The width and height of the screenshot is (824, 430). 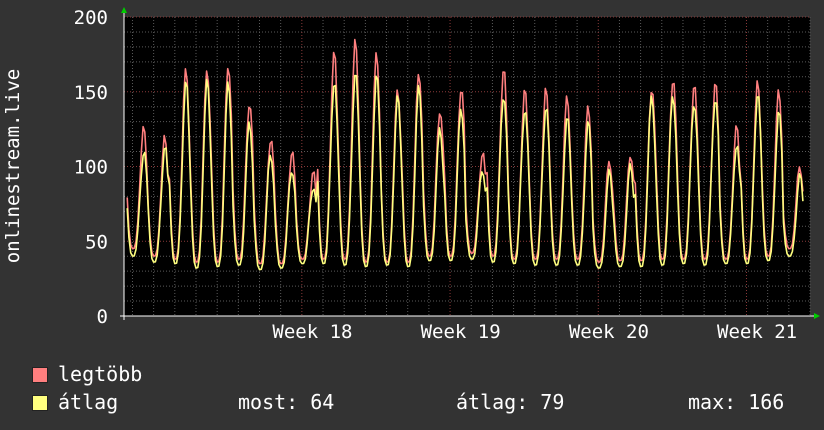 I want to click on x-tick-label: Week 21, so click(x=757, y=332).